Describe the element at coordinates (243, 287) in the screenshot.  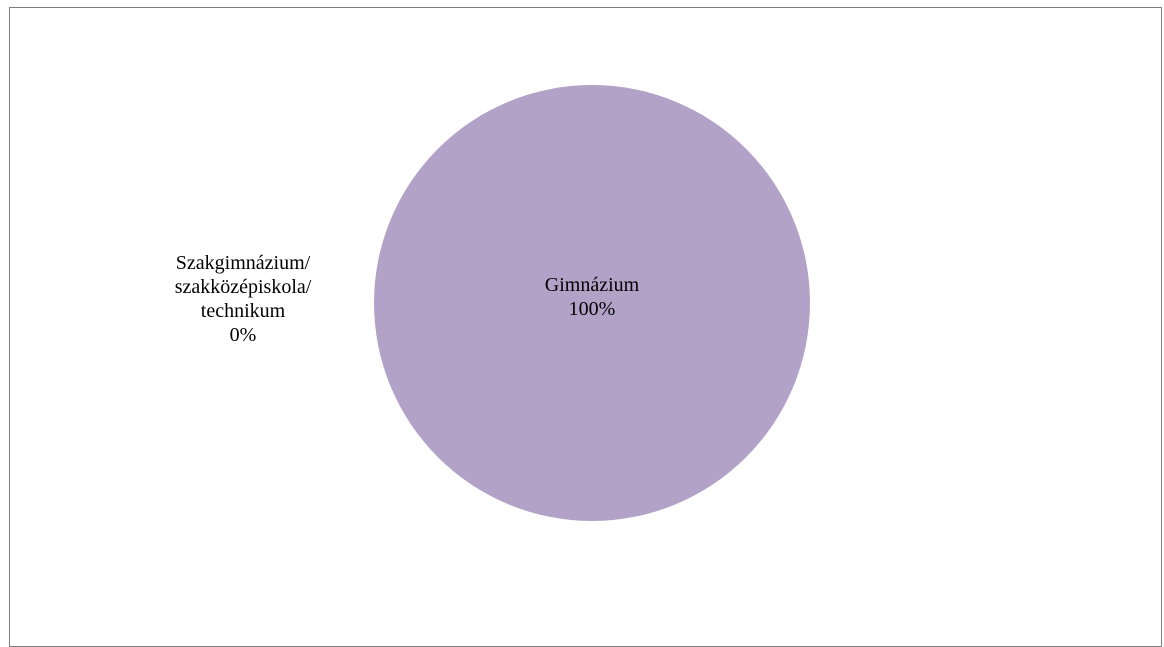
I see `slice-category-line: szakközépiskola/` at that location.